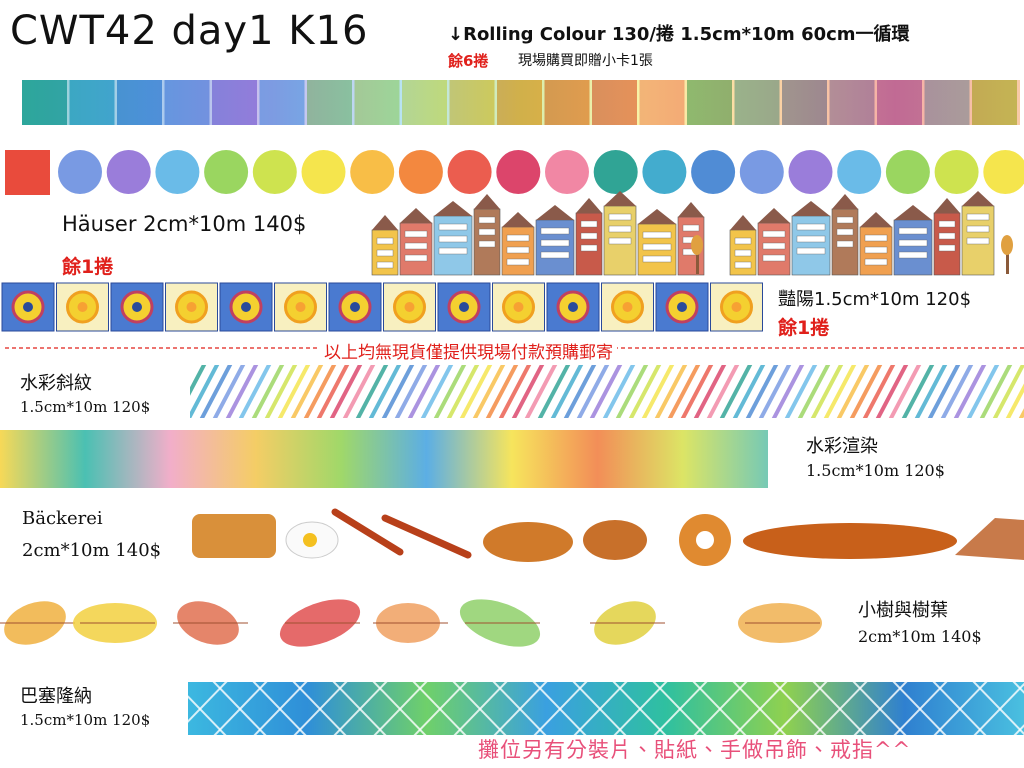  Describe the element at coordinates (875, 299) in the screenshot. I see `product-name: 豔陽1.5cm*10m 120$` at that location.